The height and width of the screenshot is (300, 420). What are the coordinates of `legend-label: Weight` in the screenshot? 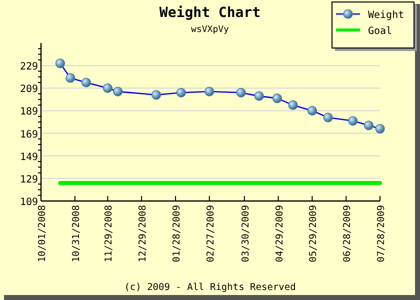 It's located at (386, 15).